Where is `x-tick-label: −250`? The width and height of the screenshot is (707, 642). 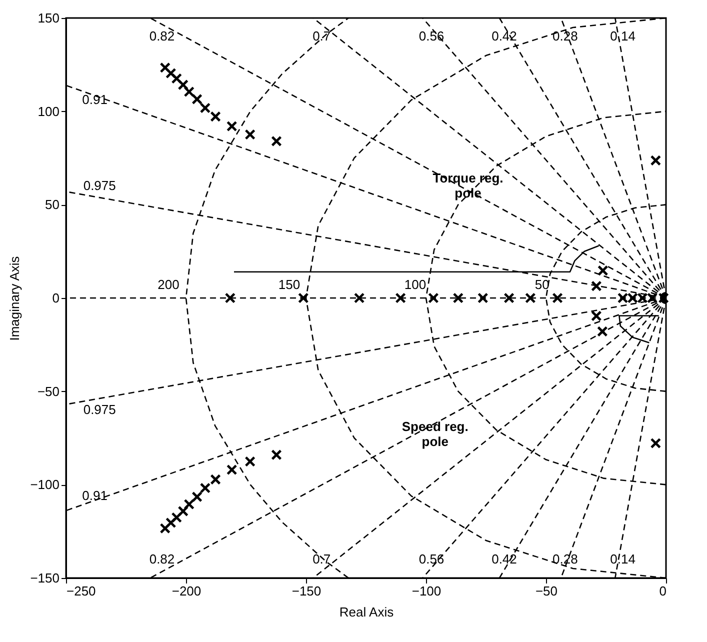 x-tick-label: −250 is located at coordinates (81, 591).